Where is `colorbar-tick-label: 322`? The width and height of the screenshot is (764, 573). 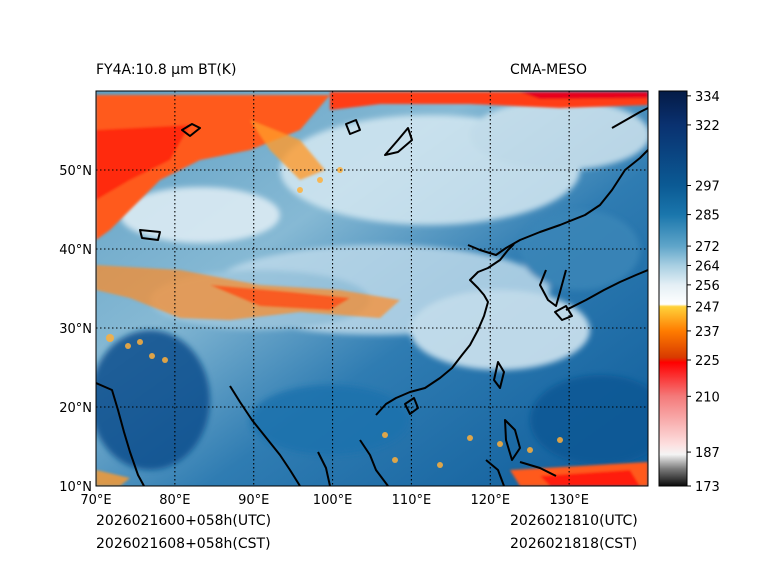 colorbar-tick-label: 322 is located at coordinates (707, 126).